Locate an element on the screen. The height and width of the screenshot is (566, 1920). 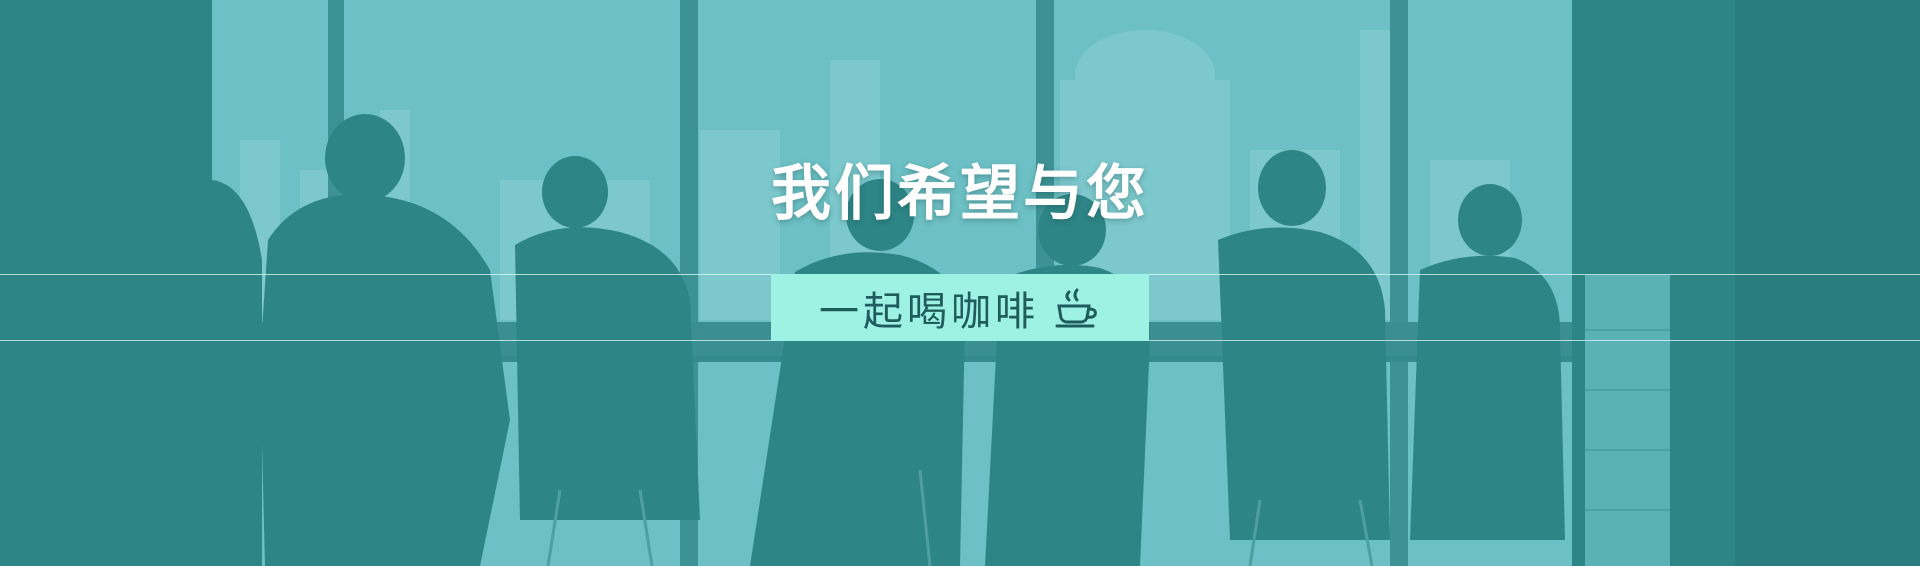
subline-badge: 一起喝咖啡 is located at coordinates (960, 307).